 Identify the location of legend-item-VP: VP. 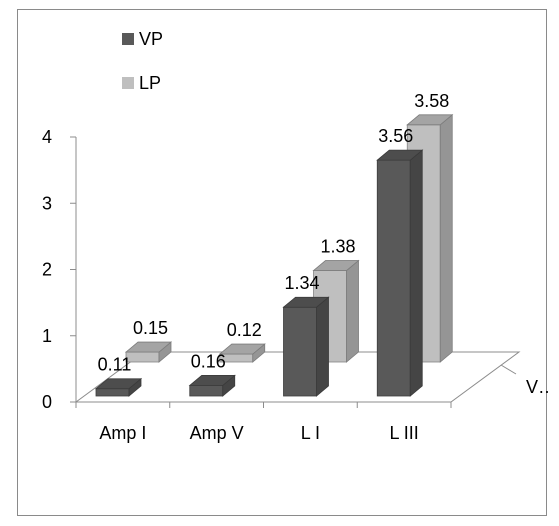
(142, 39).